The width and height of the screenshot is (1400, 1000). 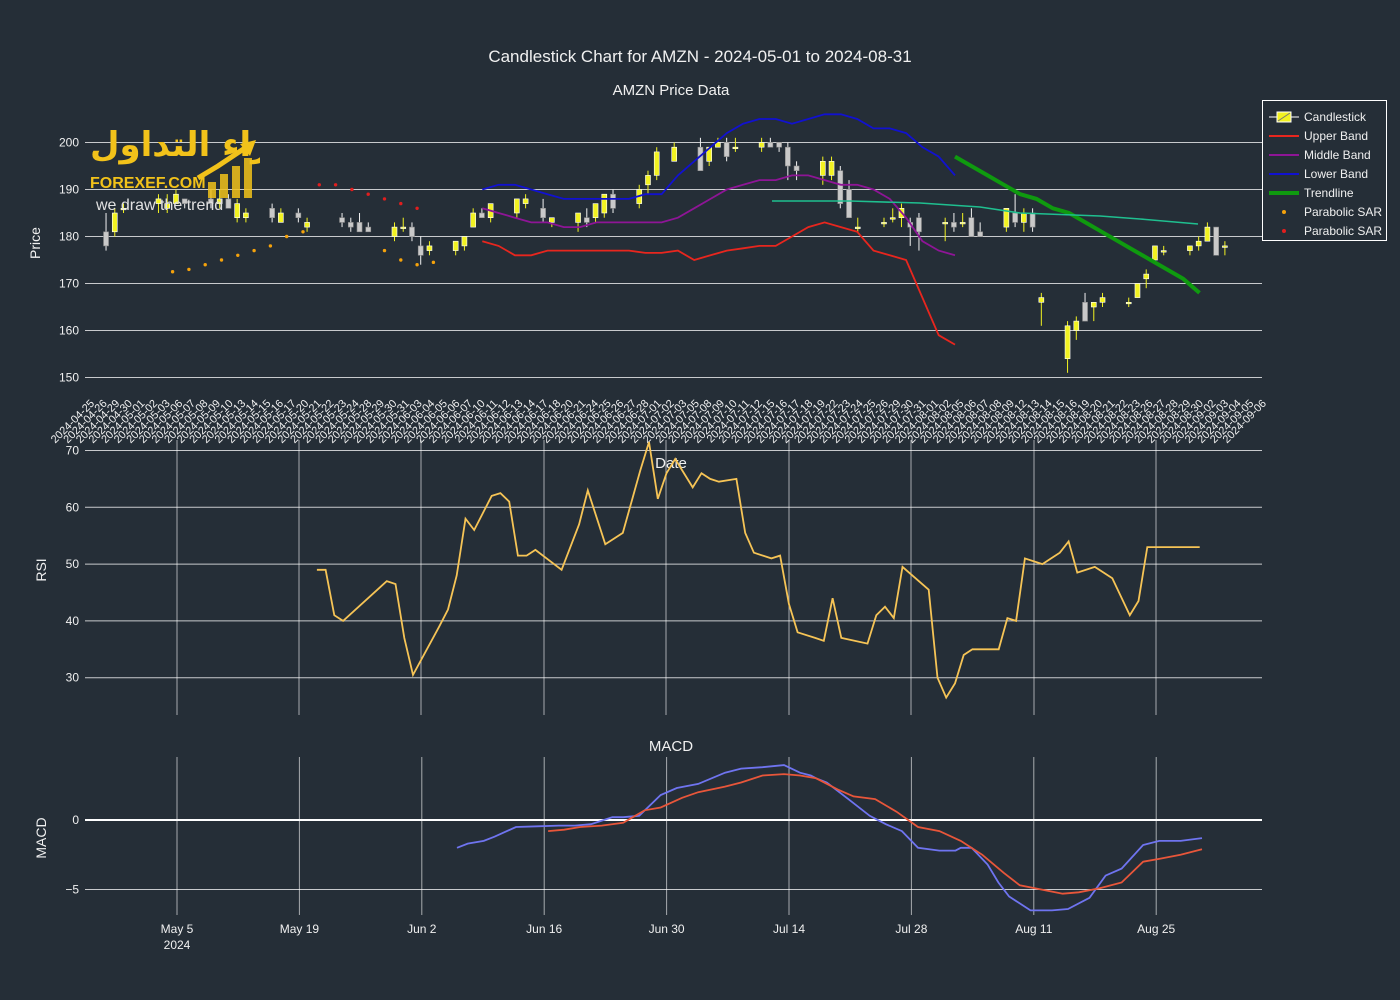 I want to click on logo-arabic-text: خبراء التداول, so click(x=175, y=145).